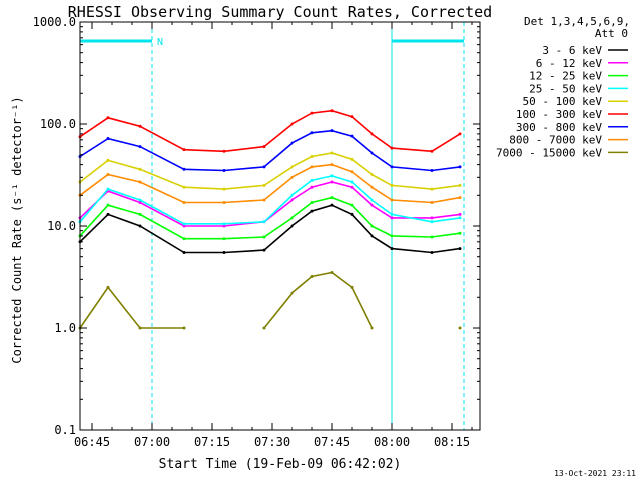 Image resolution: width=640 pixels, height=480 pixels. Describe the element at coordinates (160, 42) in the screenshot. I see `night-flag-label: N` at that location.